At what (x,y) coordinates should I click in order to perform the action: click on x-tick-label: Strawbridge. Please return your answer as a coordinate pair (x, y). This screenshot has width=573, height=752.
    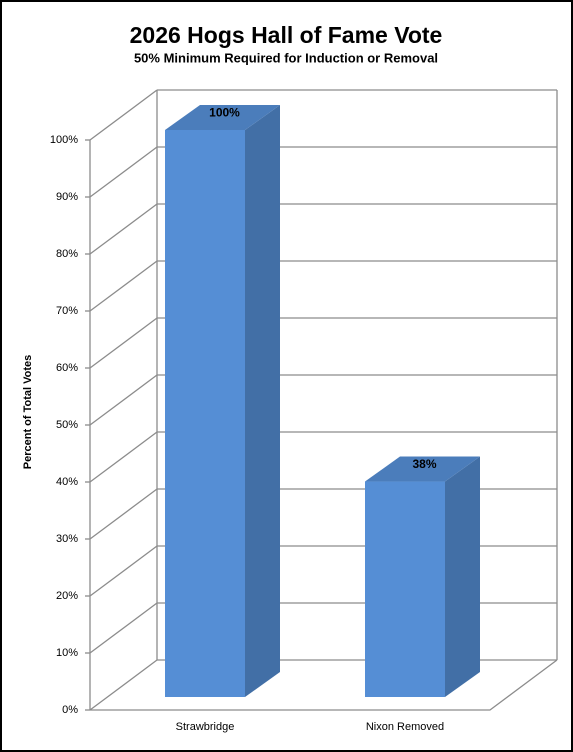
    Looking at the image, I should click on (205, 727).